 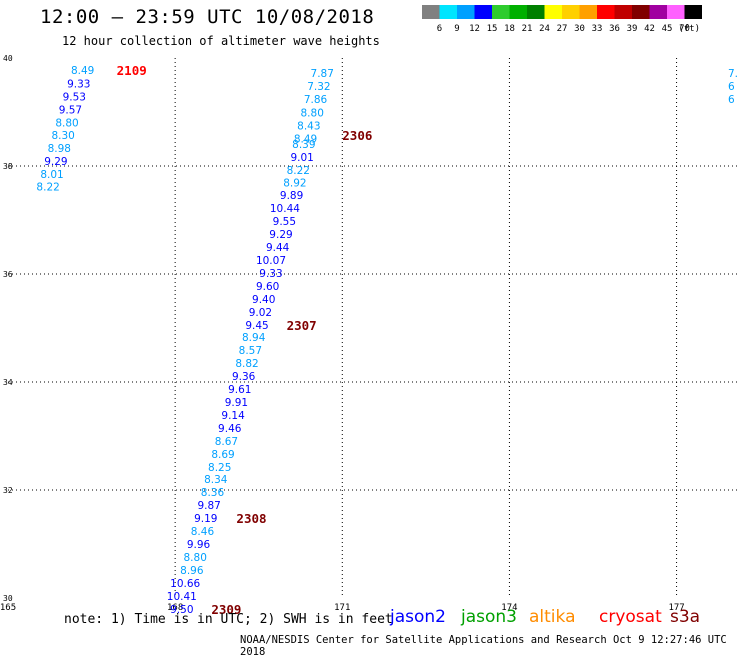 I want to click on wave-height-value: 8.01, so click(x=51, y=175).